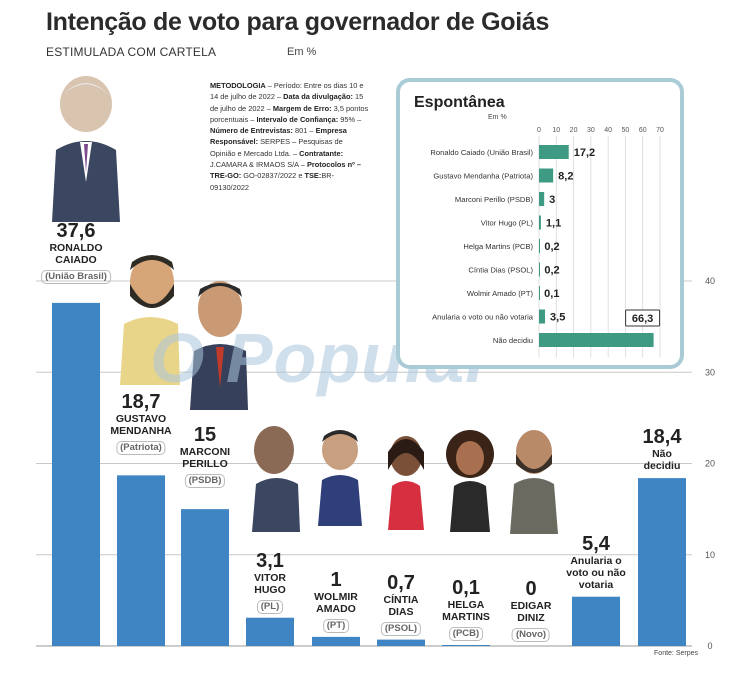  What do you see at coordinates (507, 223) in the screenshot?
I see `category-label: Vitor Hugo (PL)` at bounding box center [507, 223].